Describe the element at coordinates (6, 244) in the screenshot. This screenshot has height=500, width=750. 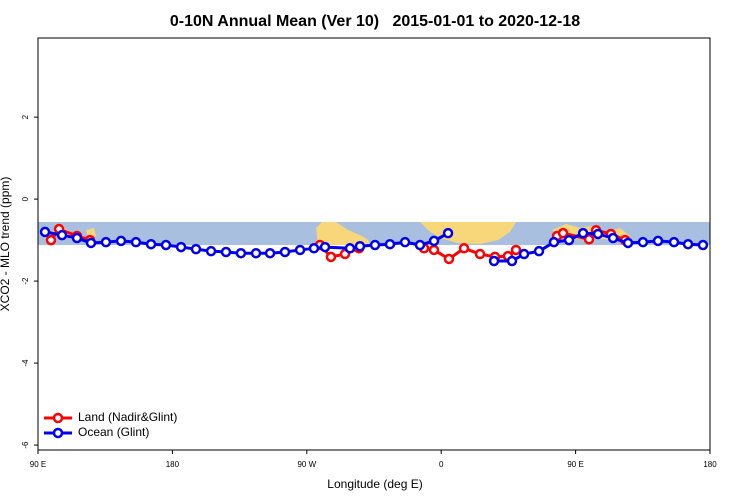
I see `y-axis-label: XCO2 - MLO trend (ppm)` at that location.